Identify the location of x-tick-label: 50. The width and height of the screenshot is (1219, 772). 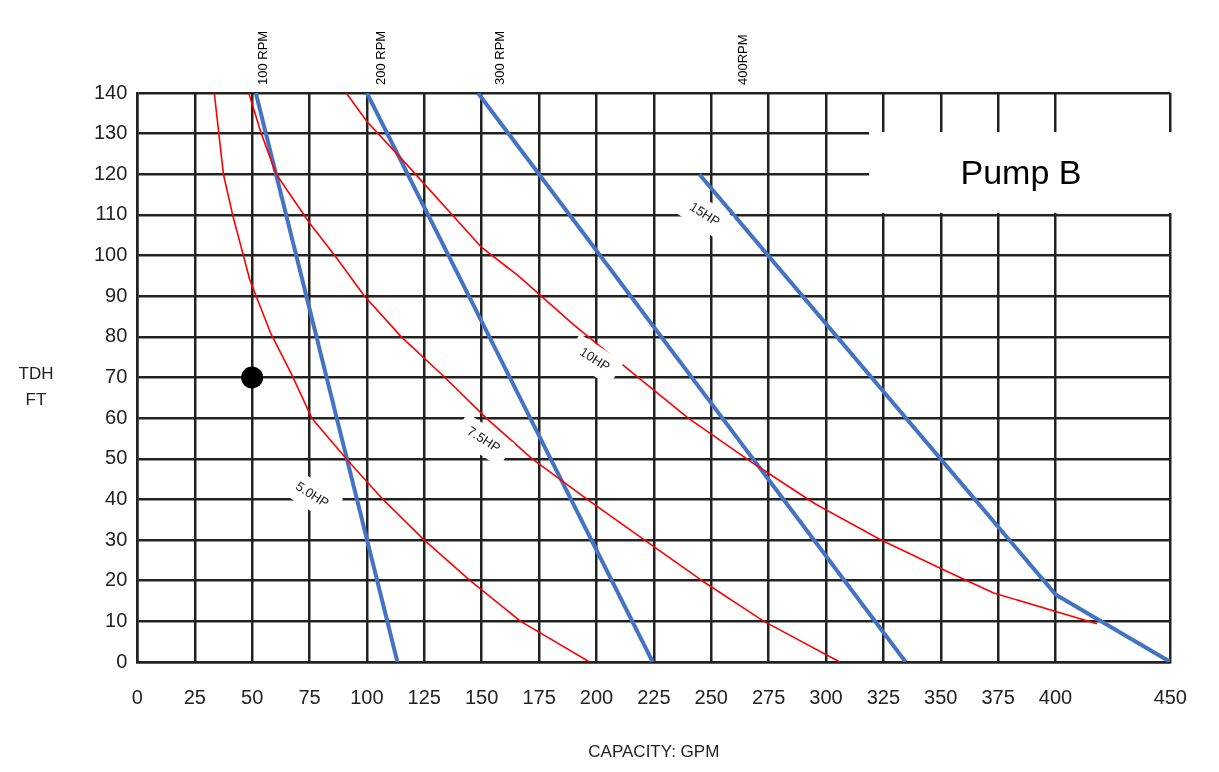
(252, 696).